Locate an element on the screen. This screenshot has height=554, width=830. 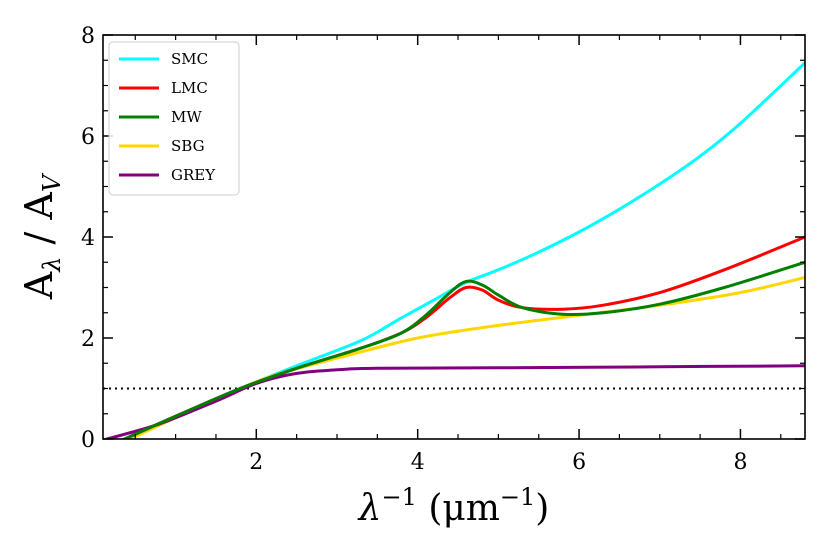
series-line-grey is located at coordinates (455, 401).